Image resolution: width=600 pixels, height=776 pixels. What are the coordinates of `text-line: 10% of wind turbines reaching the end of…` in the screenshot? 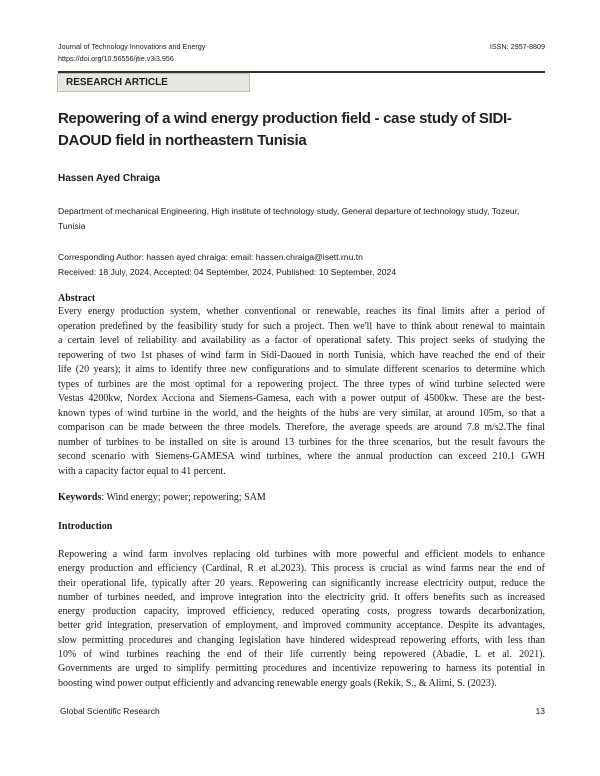 It's located at (301, 655).